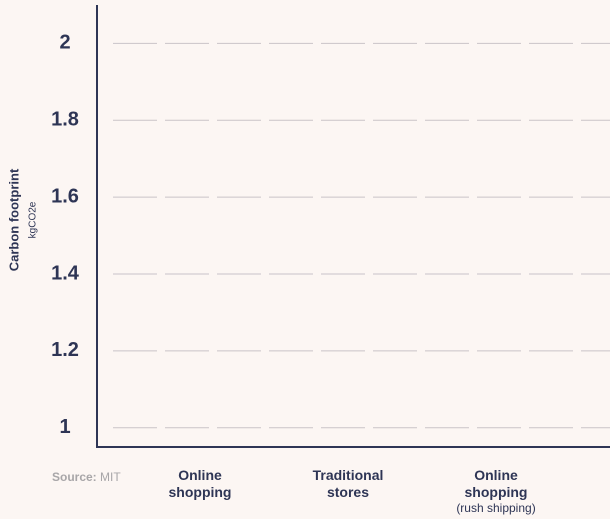 Image resolution: width=610 pixels, height=519 pixels. I want to click on y-axis-label: Carbon footprint, so click(13, 219).